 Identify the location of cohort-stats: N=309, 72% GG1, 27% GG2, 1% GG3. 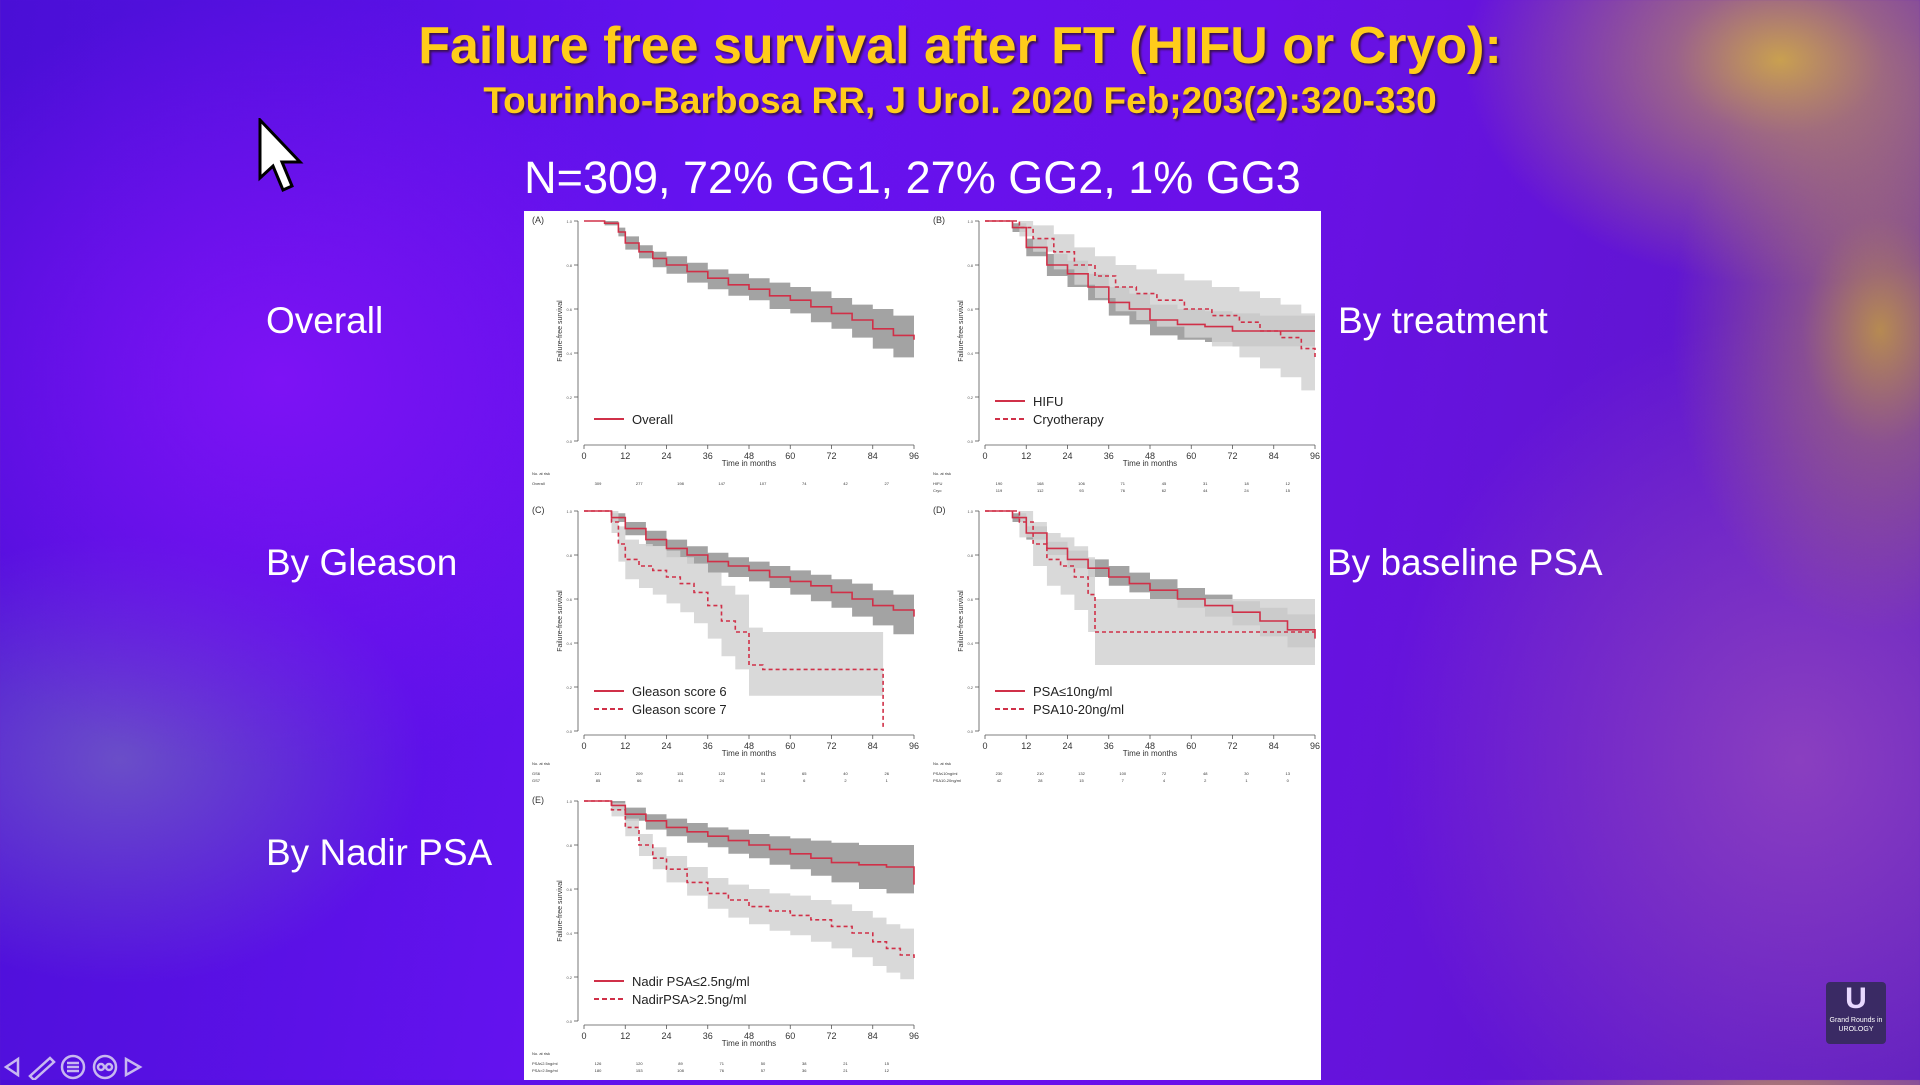
(912, 177).